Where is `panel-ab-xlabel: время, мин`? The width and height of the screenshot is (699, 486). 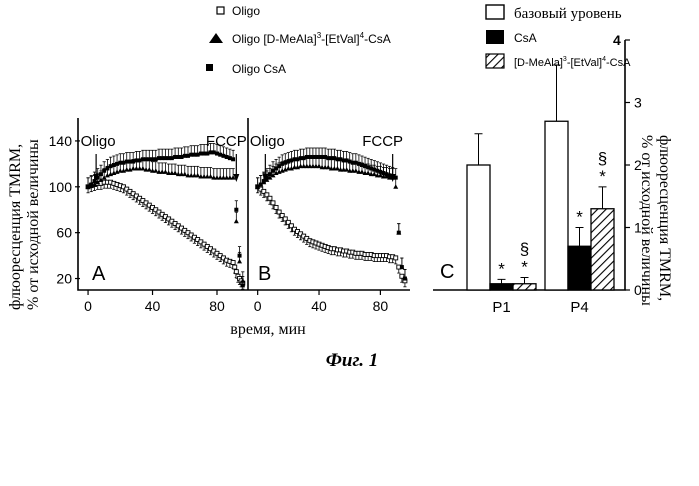 panel-ab-xlabel: время, мин is located at coordinates (268, 329).